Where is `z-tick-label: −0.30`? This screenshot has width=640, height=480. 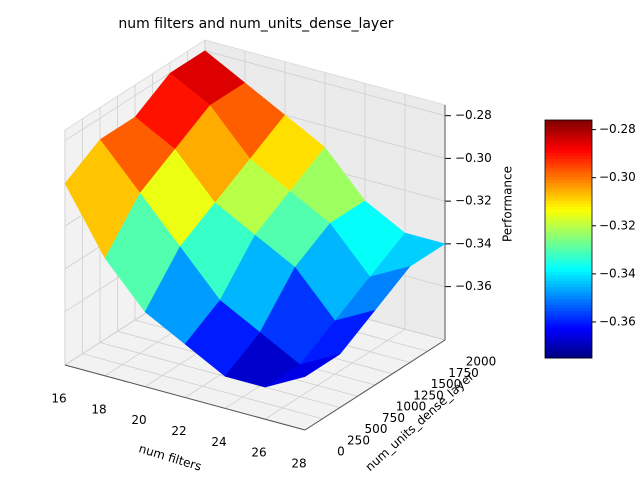 z-tick-label: −0.30 is located at coordinates (473, 158).